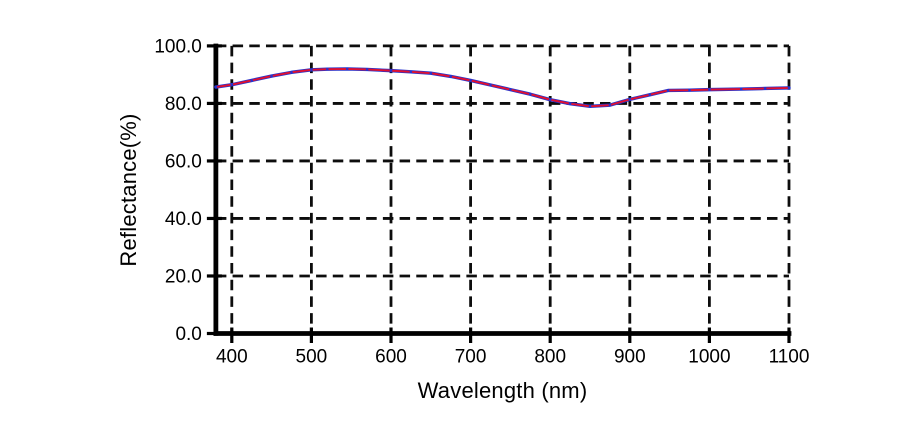 Image resolution: width=924 pixels, height=440 pixels. I want to click on x-tick-label-1100: 1100, so click(789, 357).